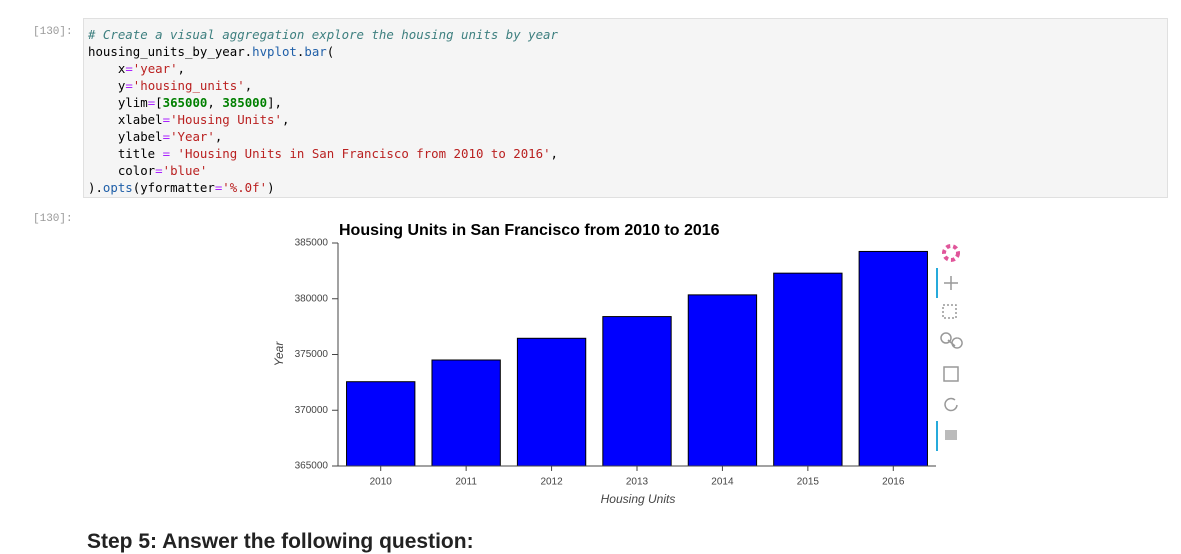  I want to click on code-token: color, so click(122, 170).